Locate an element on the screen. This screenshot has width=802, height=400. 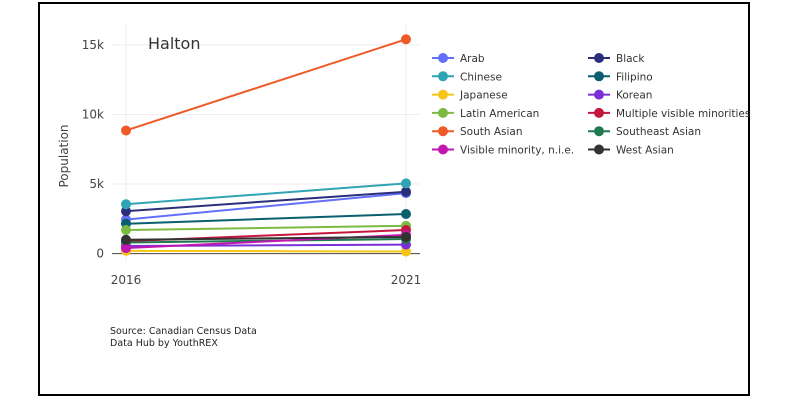
legend-item: Black is located at coordinates (616, 59).